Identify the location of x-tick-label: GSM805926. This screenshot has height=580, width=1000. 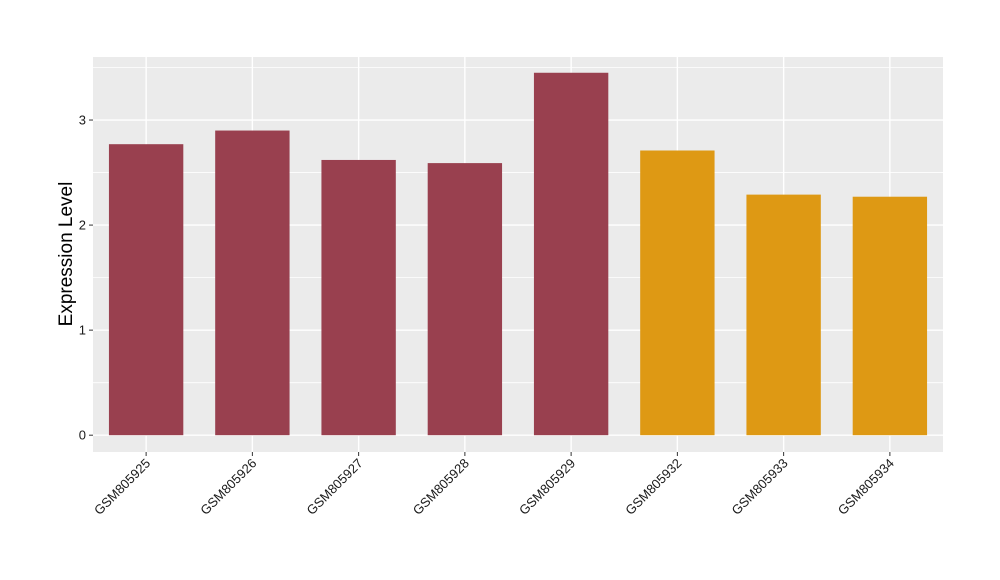
(228, 487).